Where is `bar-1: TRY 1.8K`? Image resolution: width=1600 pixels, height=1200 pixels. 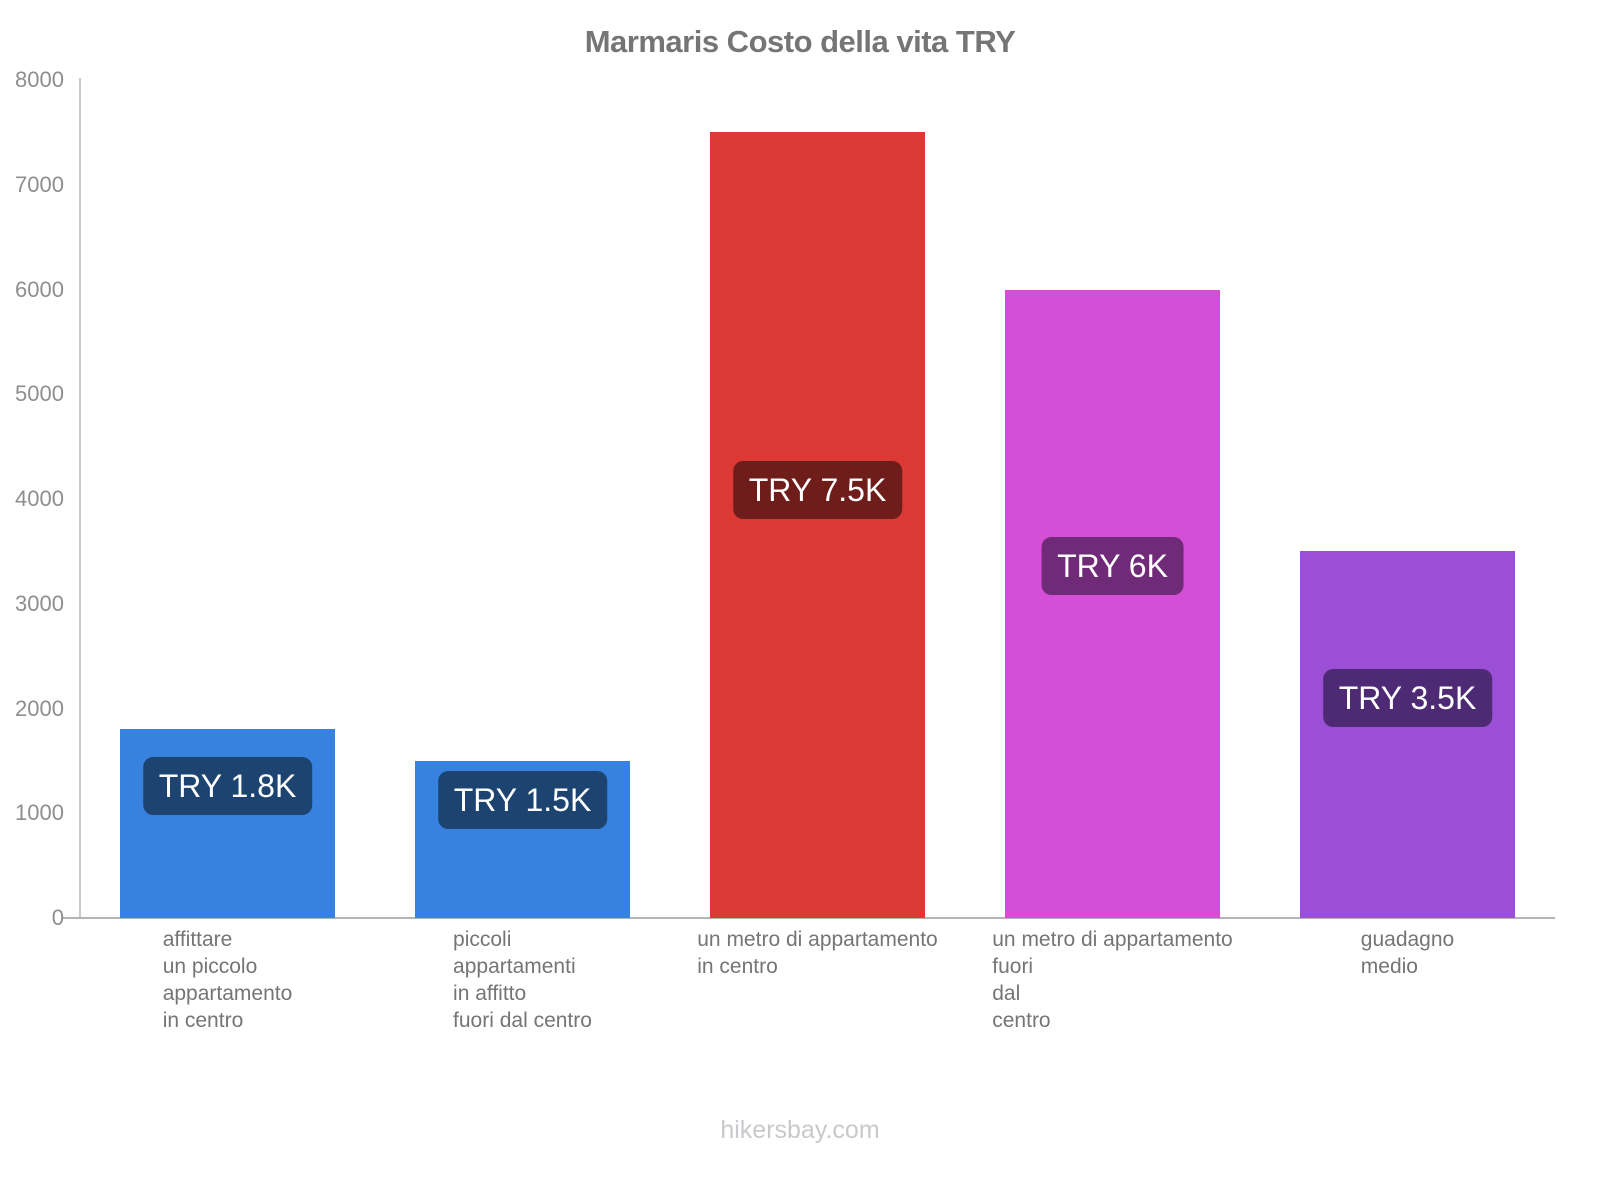 bar-1: TRY 1.8K is located at coordinates (227, 823).